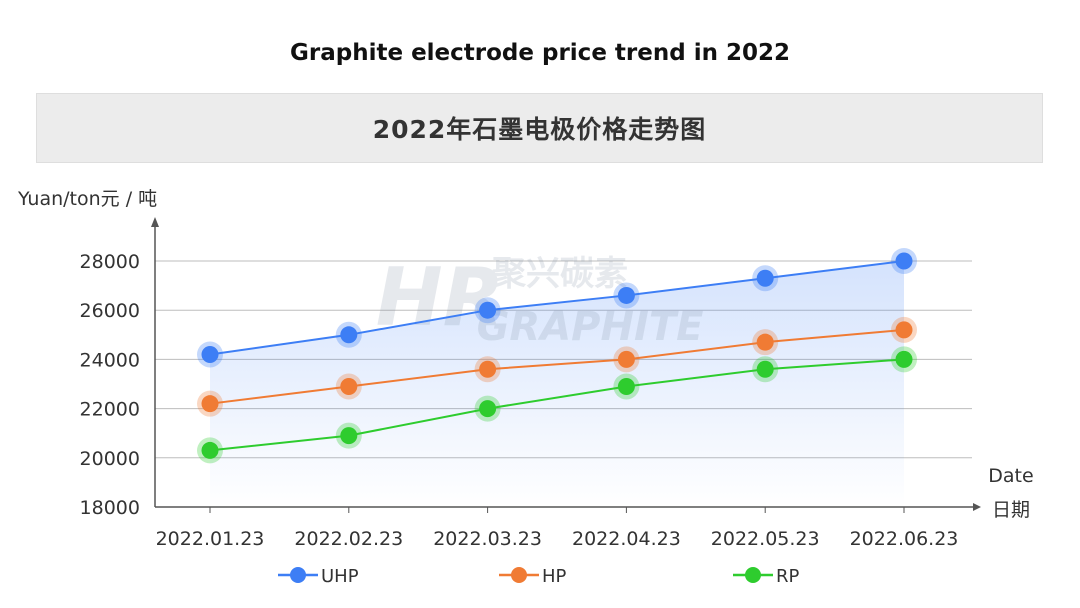 The height and width of the screenshot is (608, 1080). I want to click on legend-label-rp: RP, so click(788, 576).